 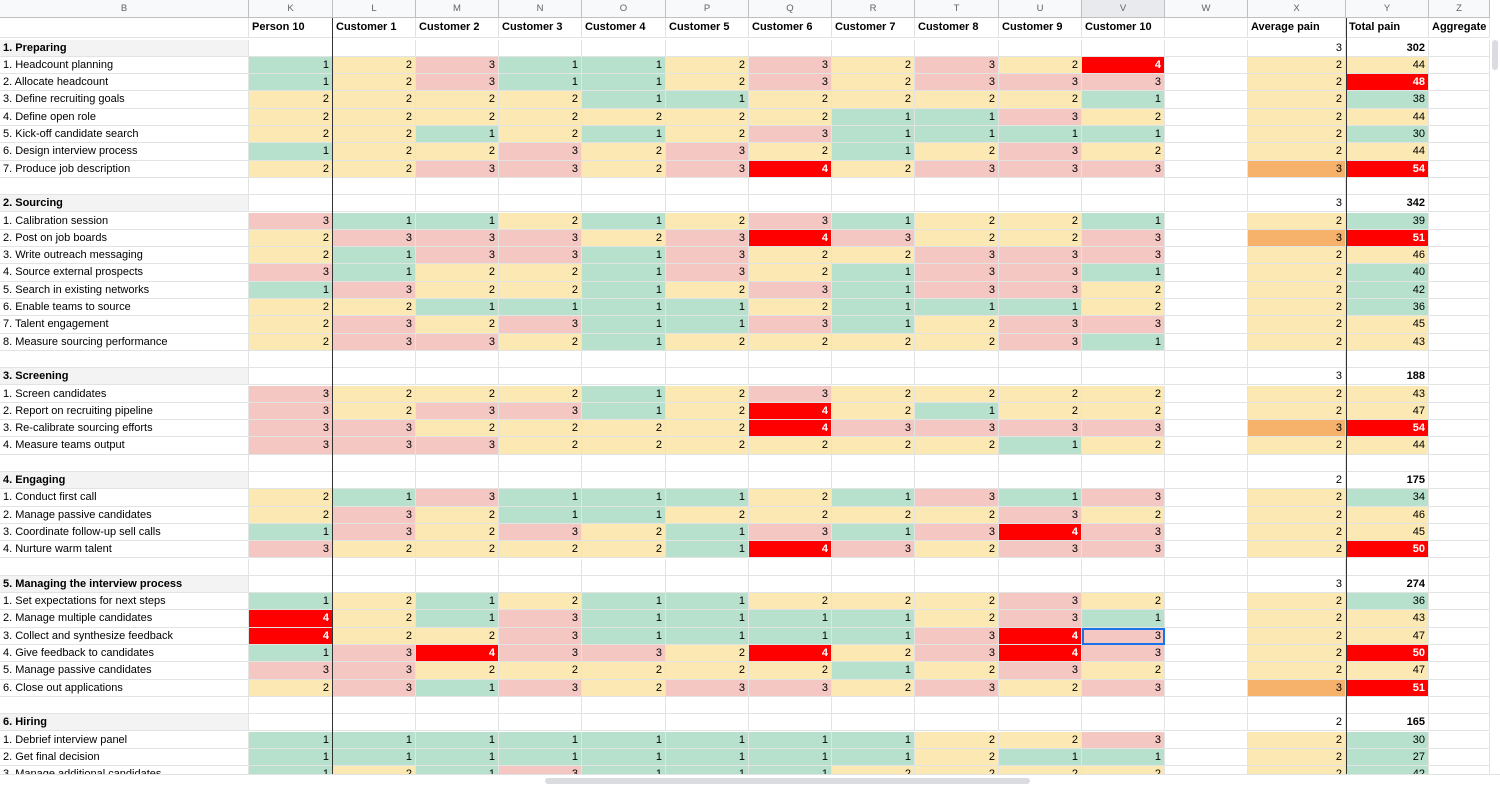 What do you see at coordinates (1040, 654) in the screenshot?
I see `score-cell: 4` at bounding box center [1040, 654].